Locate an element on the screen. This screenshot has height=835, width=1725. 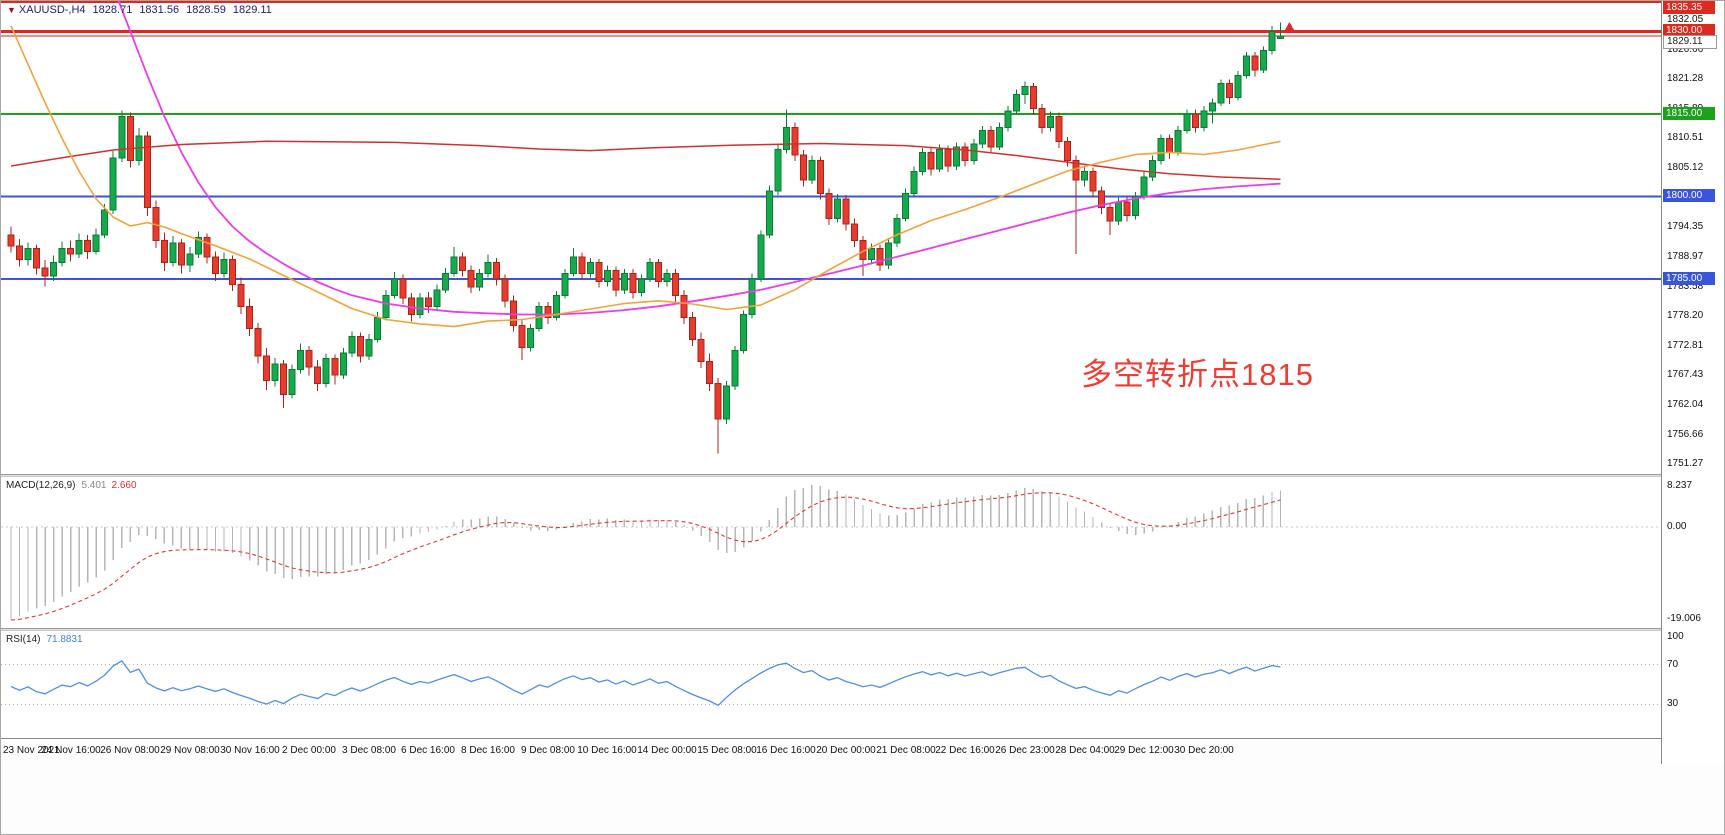
time-axis-label: 20 Dec 00:00 is located at coordinates (846, 750).